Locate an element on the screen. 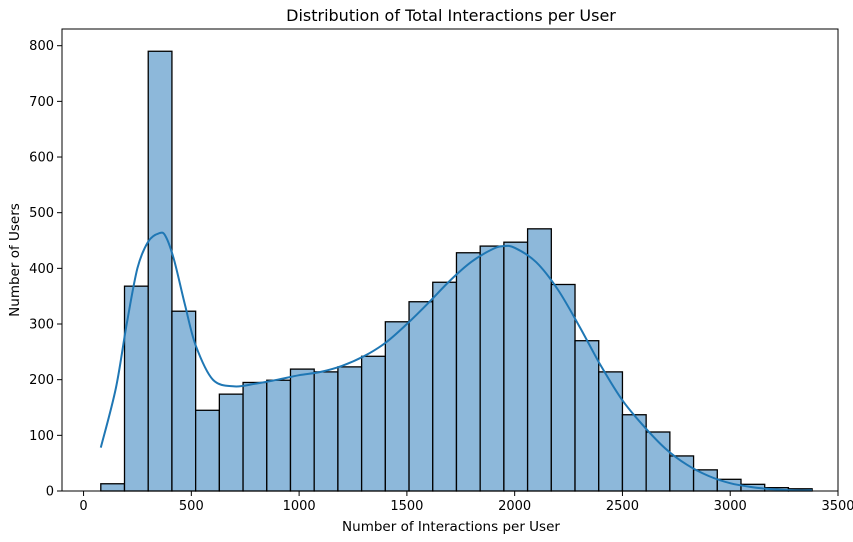 The width and height of the screenshot is (853, 542). x-tick-label: 1000 is located at coordinates (299, 506).